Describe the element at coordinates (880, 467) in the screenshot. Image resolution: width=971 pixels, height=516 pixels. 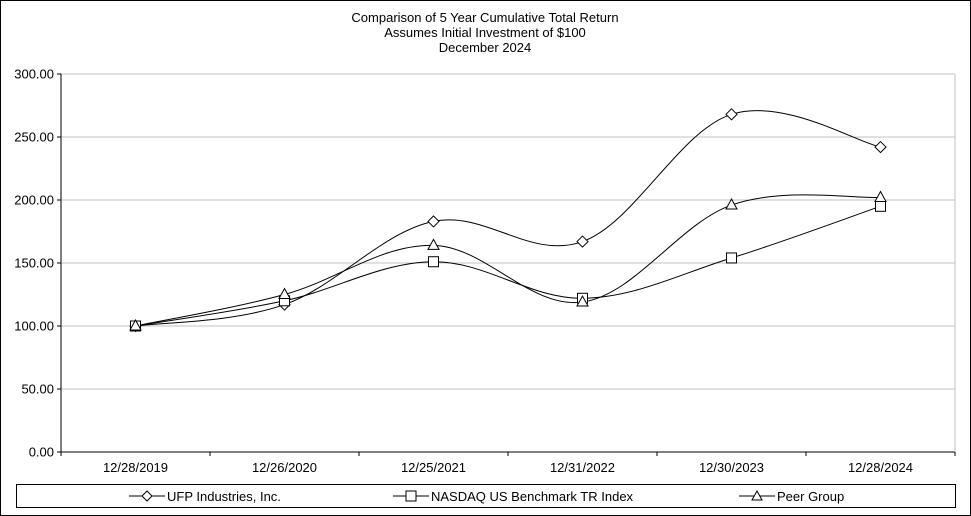
I see `x-tick-label-5: 12/28/2024` at that location.